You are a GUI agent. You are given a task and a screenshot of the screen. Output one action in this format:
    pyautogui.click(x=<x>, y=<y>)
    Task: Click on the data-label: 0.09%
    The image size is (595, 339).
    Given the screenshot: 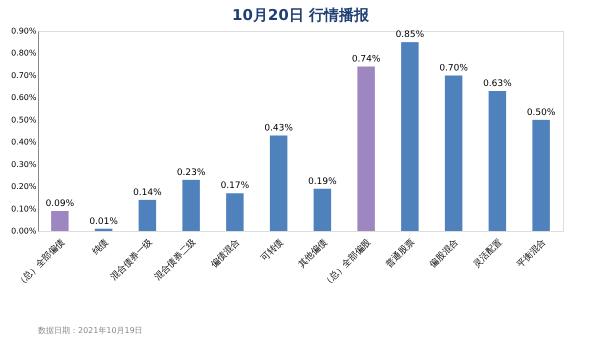 What is the action you would take?
    pyautogui.click(x=60, y=204)
    